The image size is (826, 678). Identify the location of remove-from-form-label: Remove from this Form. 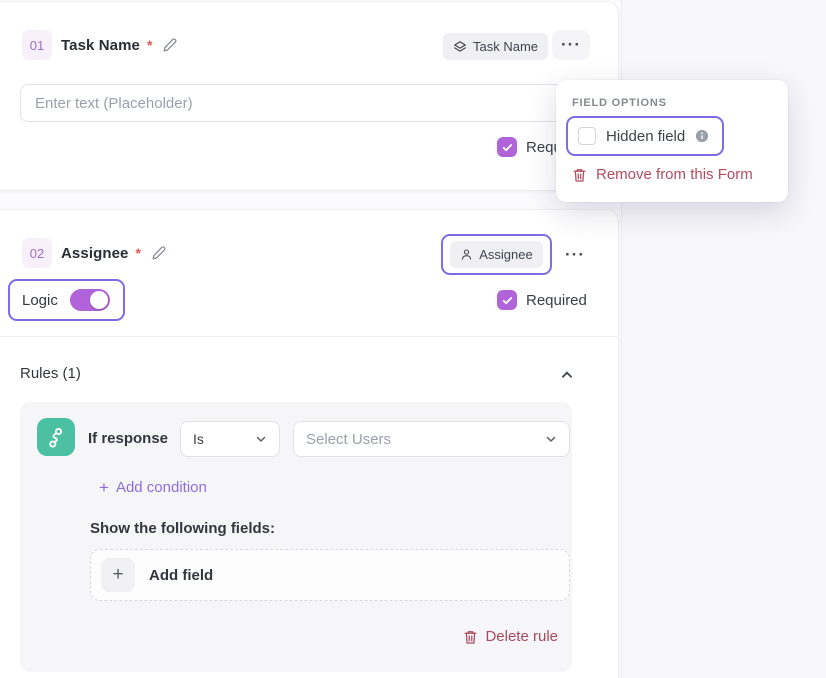
(674, 174).